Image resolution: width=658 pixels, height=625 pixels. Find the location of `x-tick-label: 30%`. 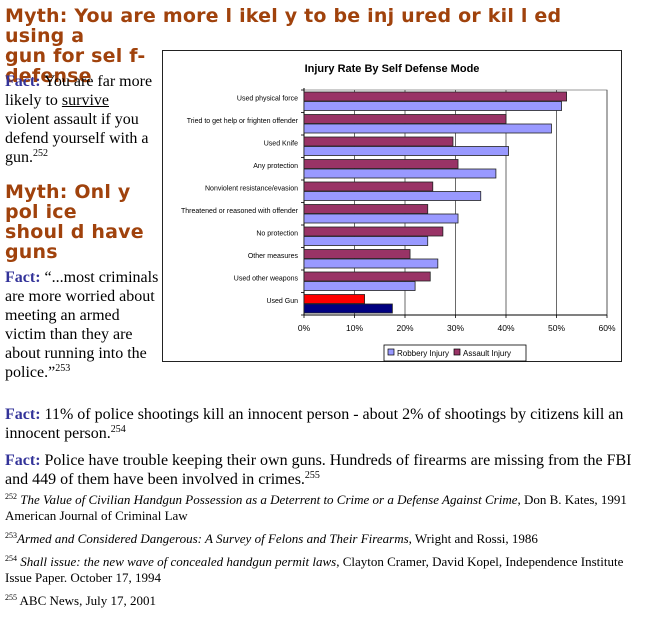

x-tick-label: 30% is located at coordinates (455, 328).